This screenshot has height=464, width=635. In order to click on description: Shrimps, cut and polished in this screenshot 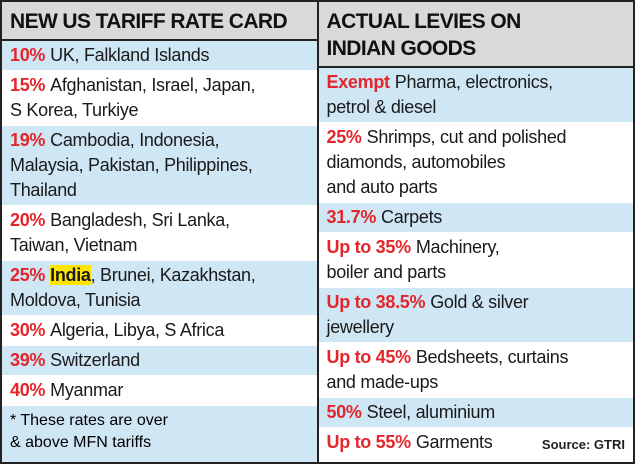, I will do `click(466, 137)`.